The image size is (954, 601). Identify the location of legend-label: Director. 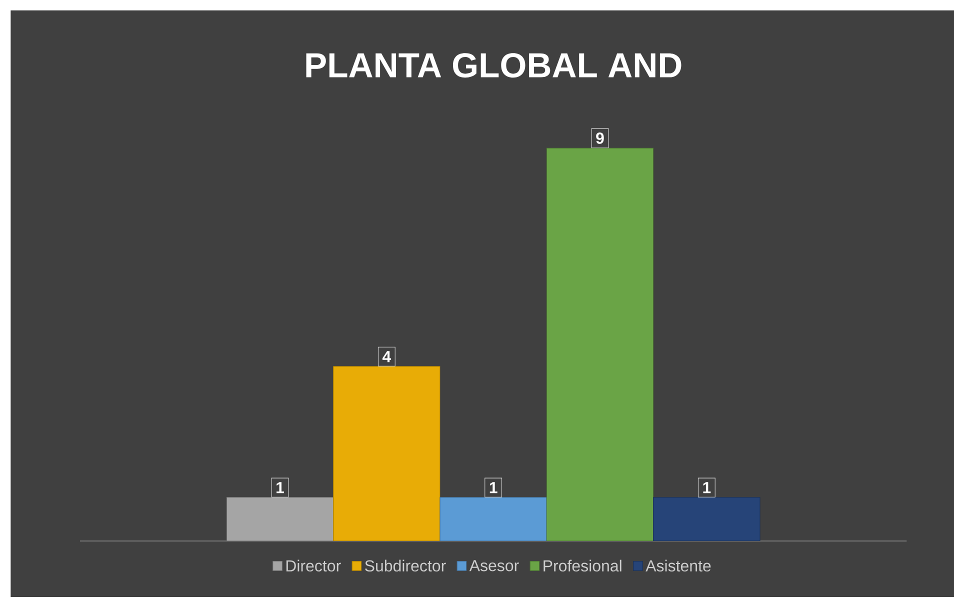
(313, 566).